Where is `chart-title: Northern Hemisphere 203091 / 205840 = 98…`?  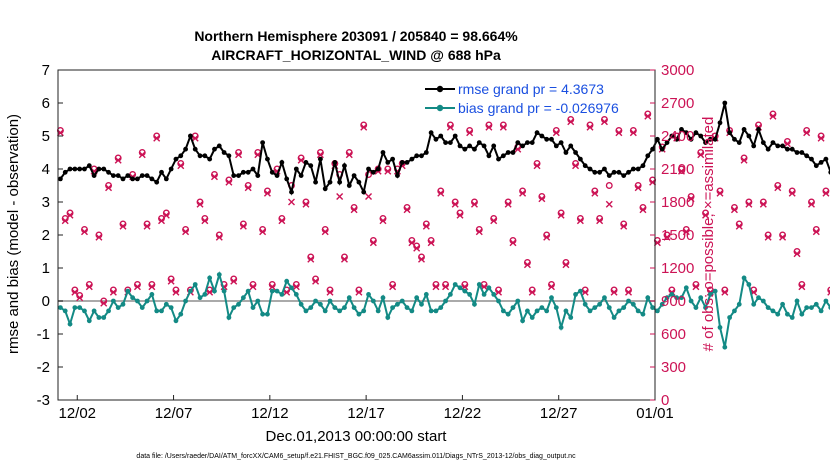
chart-title: Northern Hemisphere 203091 / 205840 = 98… is located at coordinates (356, 36).